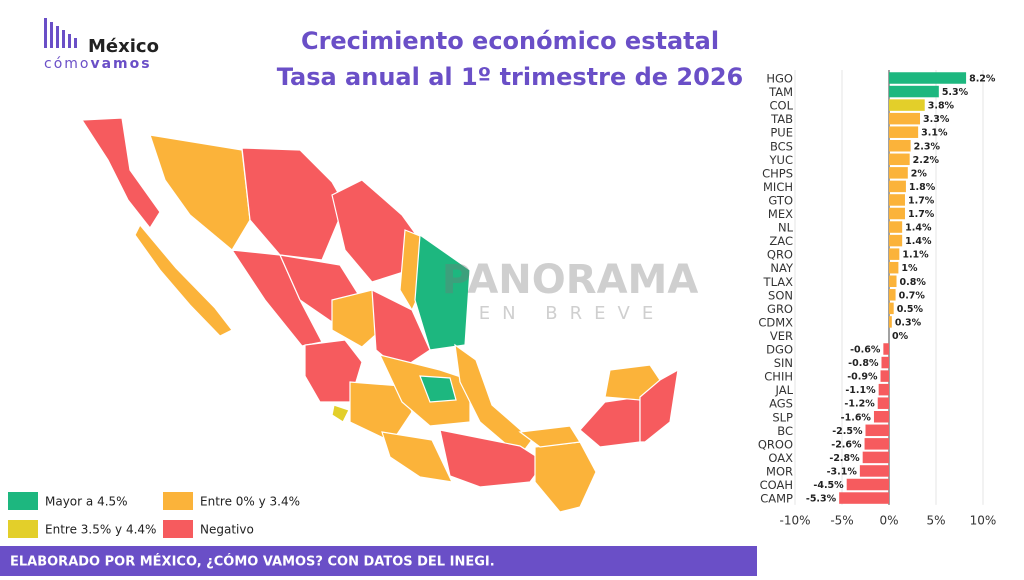 This screenshot has height=580, width=1024. Describe the element at coordinates (780, 295) in the screenshot. I see `category-label: SON` at that location.